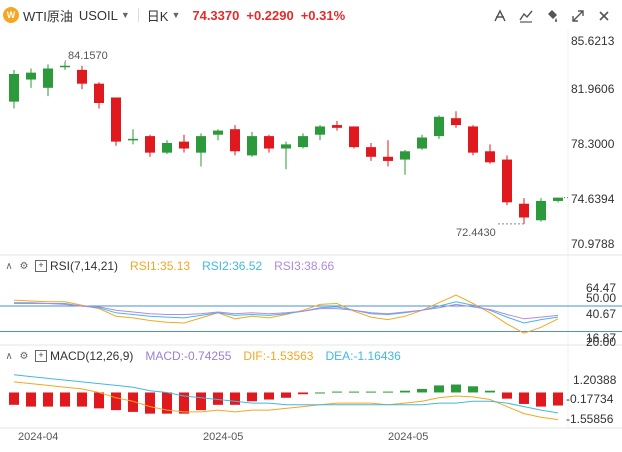  Describe the element at coordinates (593, 144) in the screenshot. I see `price-axis-label: 78.3000` at that location.